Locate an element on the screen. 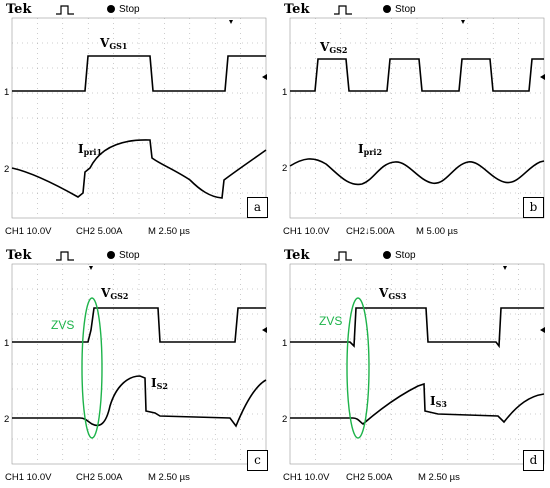 This screenshot has height=488, width=550. panel-letter: b is located at coordinates (533, 207).